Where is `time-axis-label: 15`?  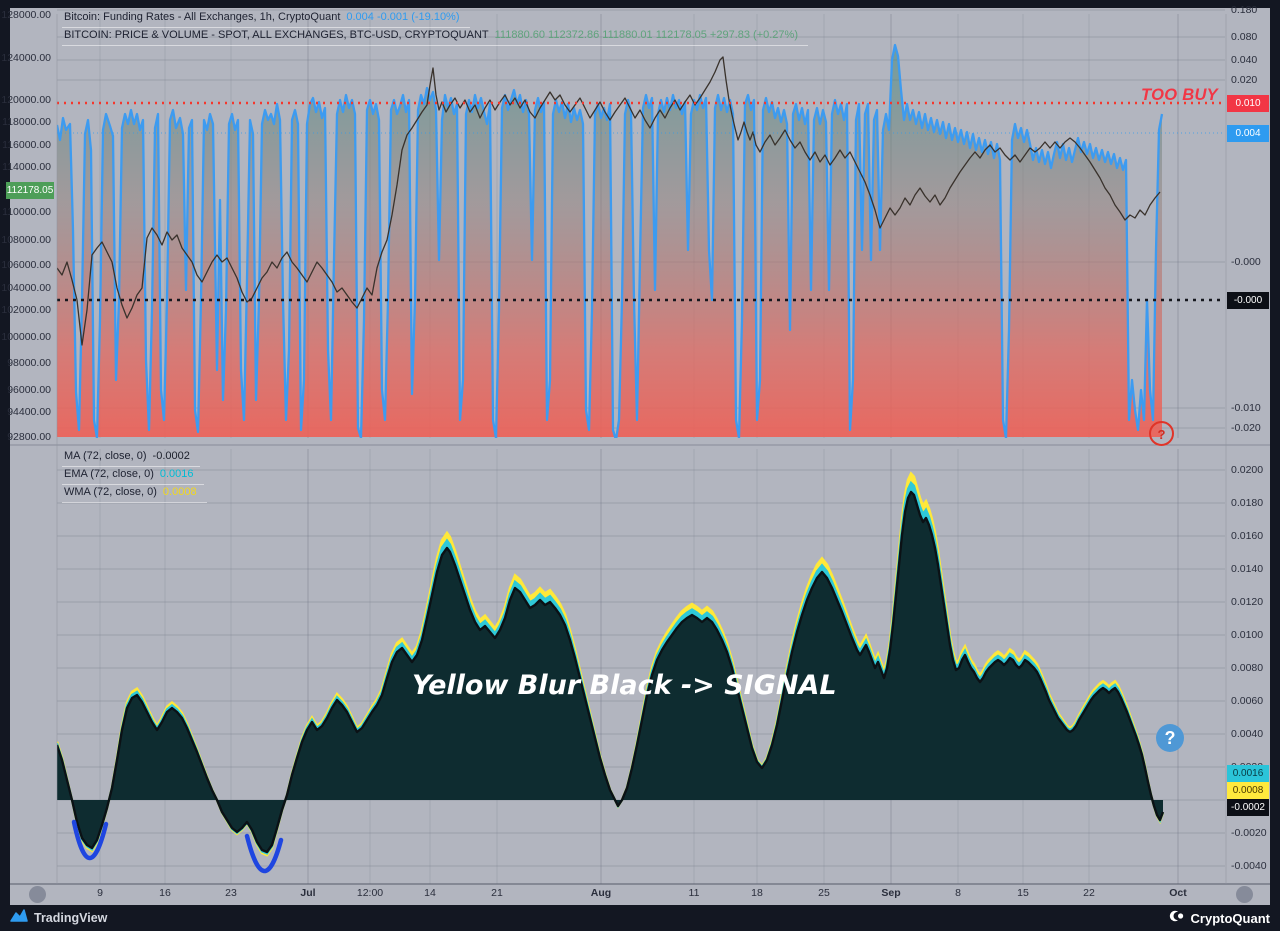 time-axis-label: 15 is located at coordinates (1023, 893).